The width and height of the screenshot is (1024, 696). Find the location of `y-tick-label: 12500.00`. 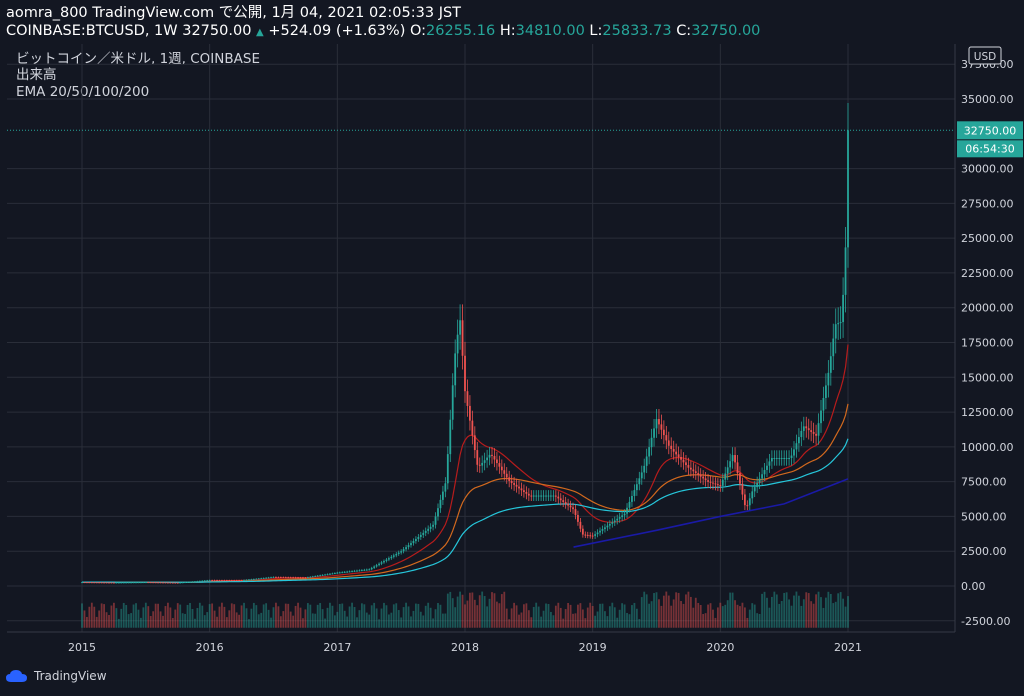

y-tick-label: 12500.00 is located at coordinates (987, 412).